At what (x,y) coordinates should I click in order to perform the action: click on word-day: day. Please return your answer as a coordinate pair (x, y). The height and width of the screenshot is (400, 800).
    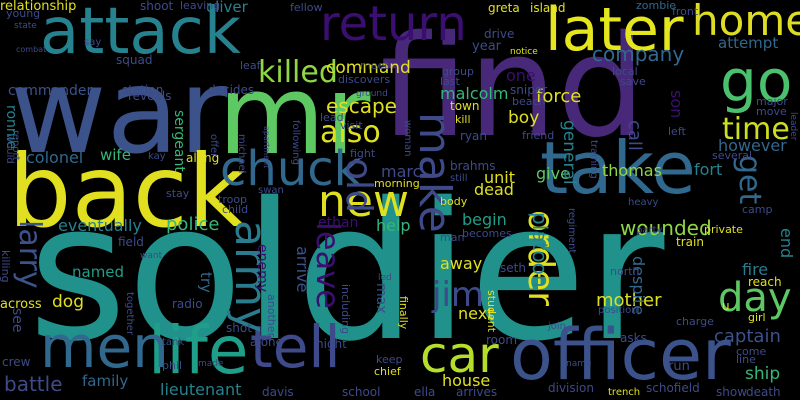
    Looking at the image, I should click on (755, 298).